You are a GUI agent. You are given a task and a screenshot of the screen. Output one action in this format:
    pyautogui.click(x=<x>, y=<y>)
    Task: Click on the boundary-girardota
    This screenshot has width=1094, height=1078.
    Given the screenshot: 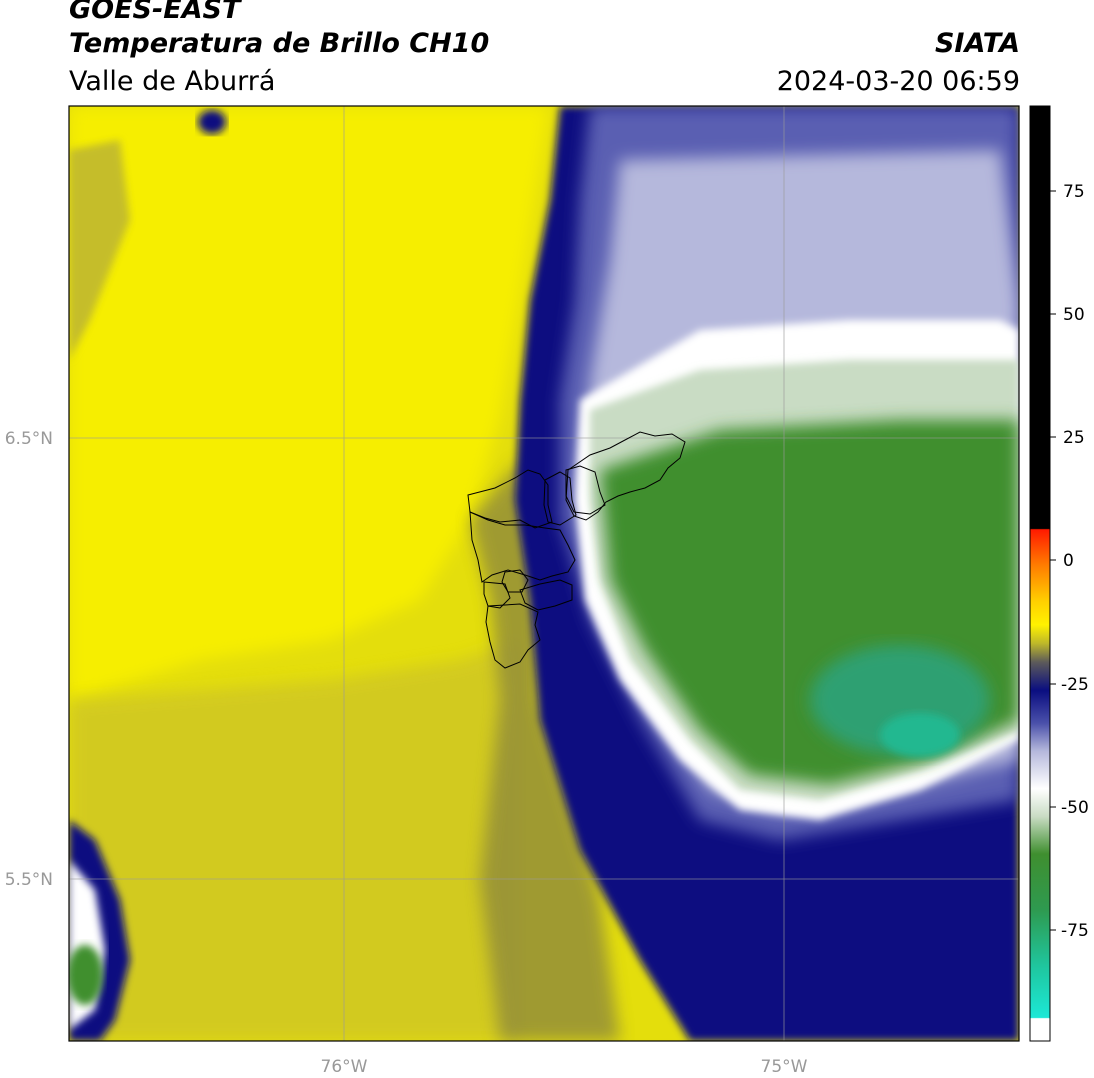 What is the action you would take?
    pyautogui.click(x=585, y=490)
    